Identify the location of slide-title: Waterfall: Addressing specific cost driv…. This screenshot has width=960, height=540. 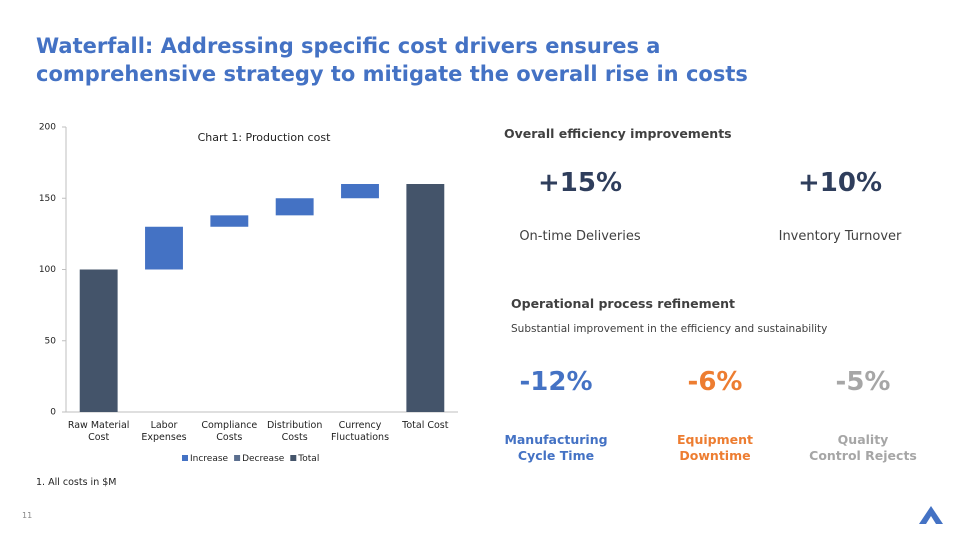
(392, 60).